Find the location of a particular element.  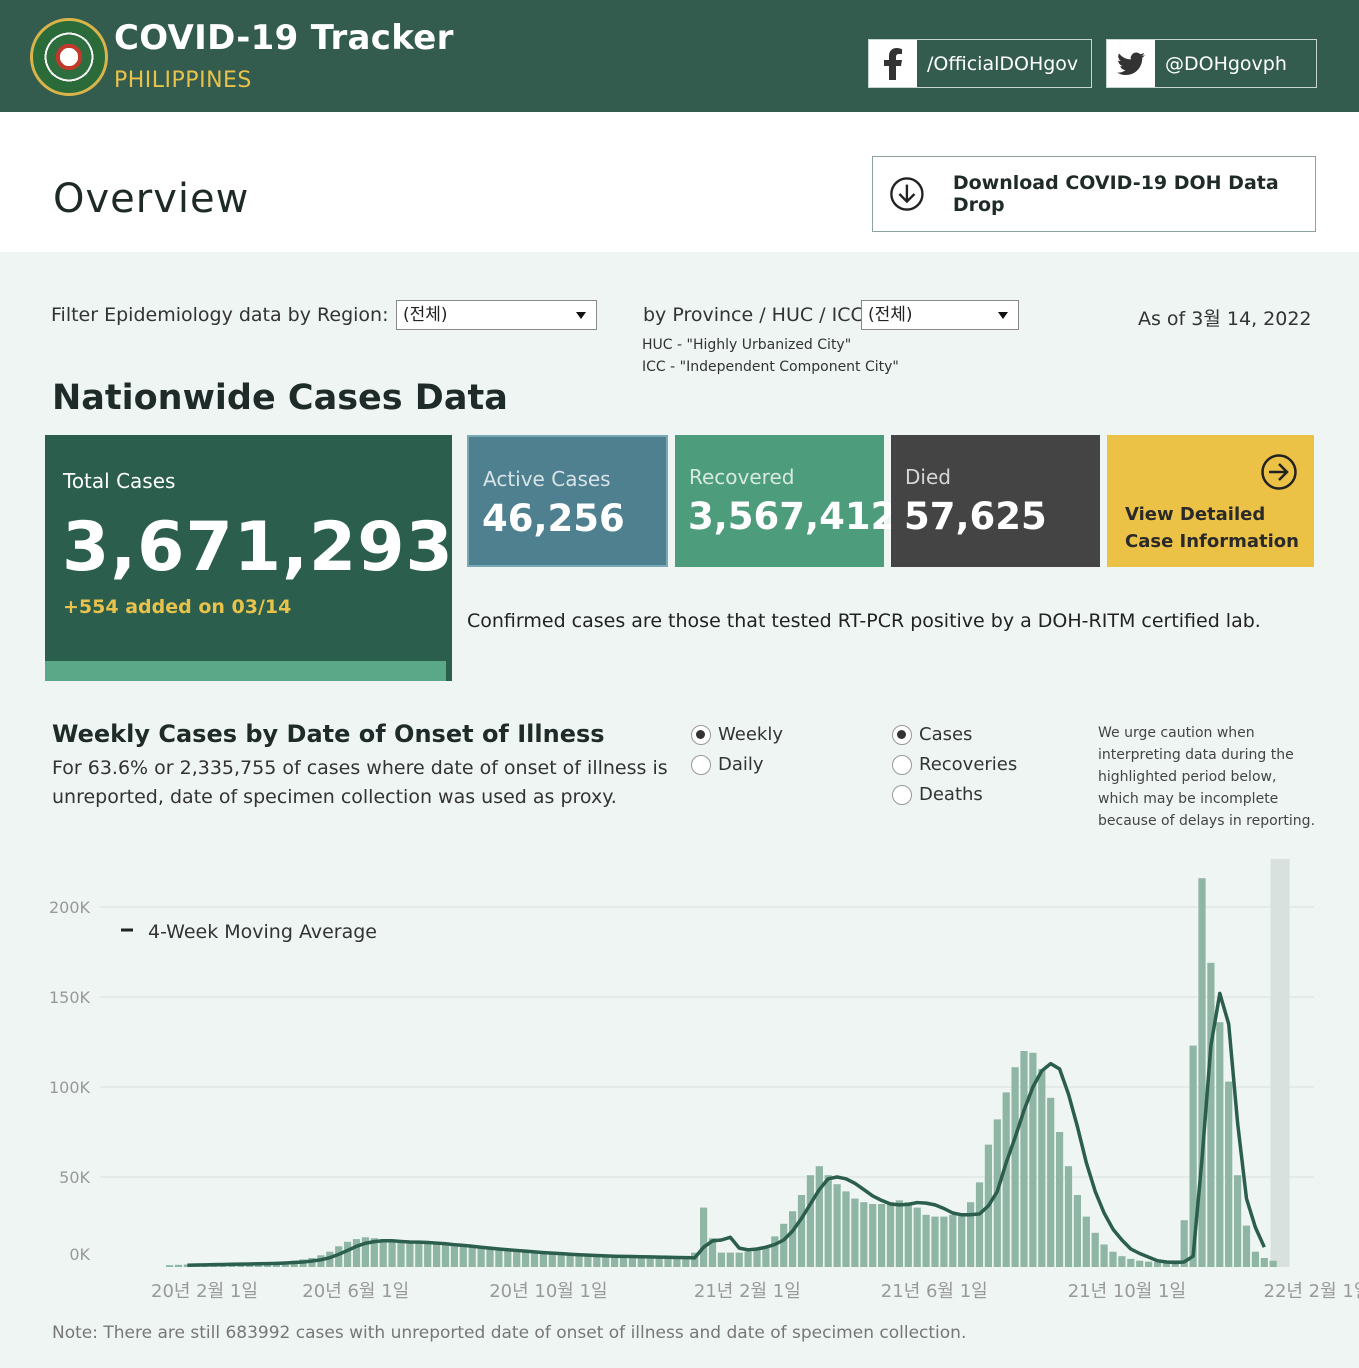

doh-logo is located at coordinates (69, 57).